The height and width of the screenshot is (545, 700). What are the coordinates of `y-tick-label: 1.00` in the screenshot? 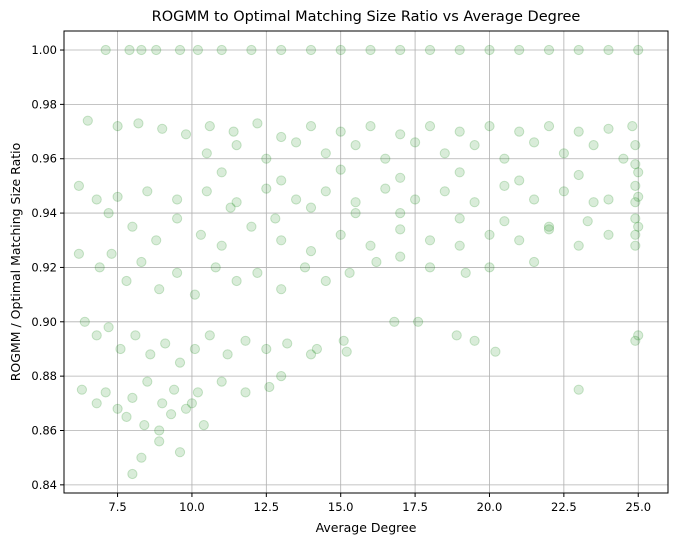 It's located at (44, 50).